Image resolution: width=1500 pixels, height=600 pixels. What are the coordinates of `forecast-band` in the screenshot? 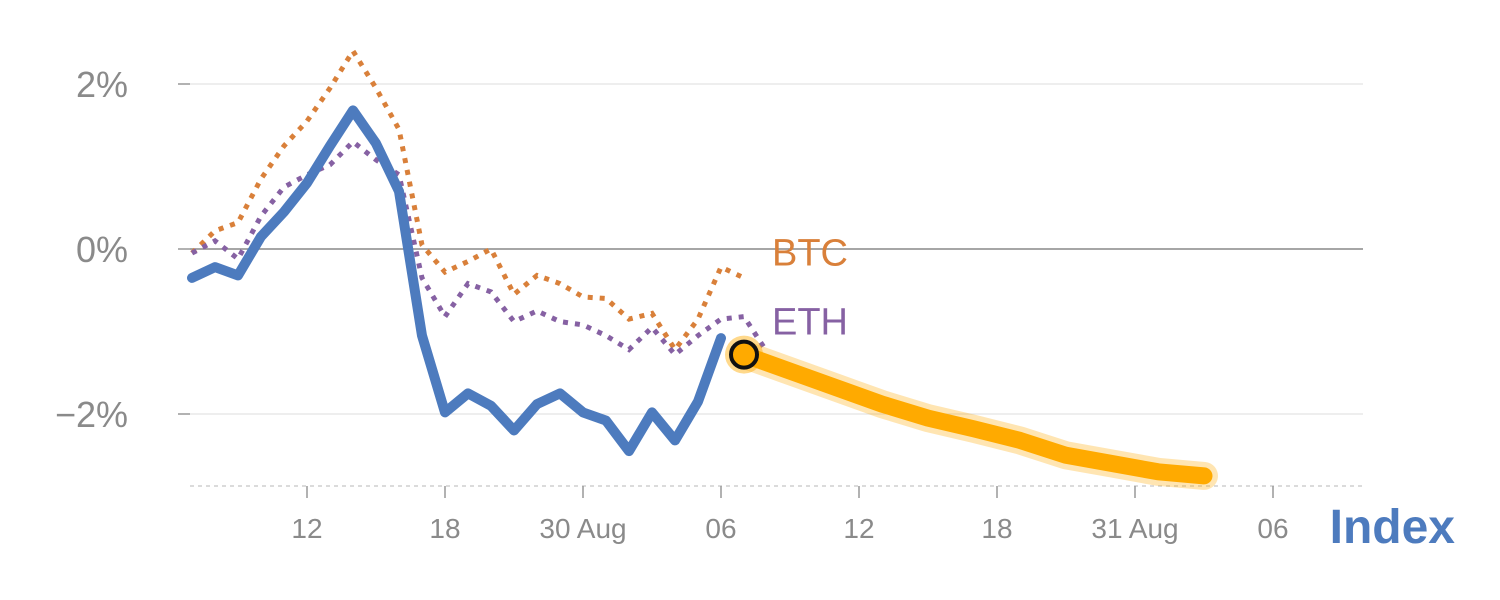 It's located at (974, 415).